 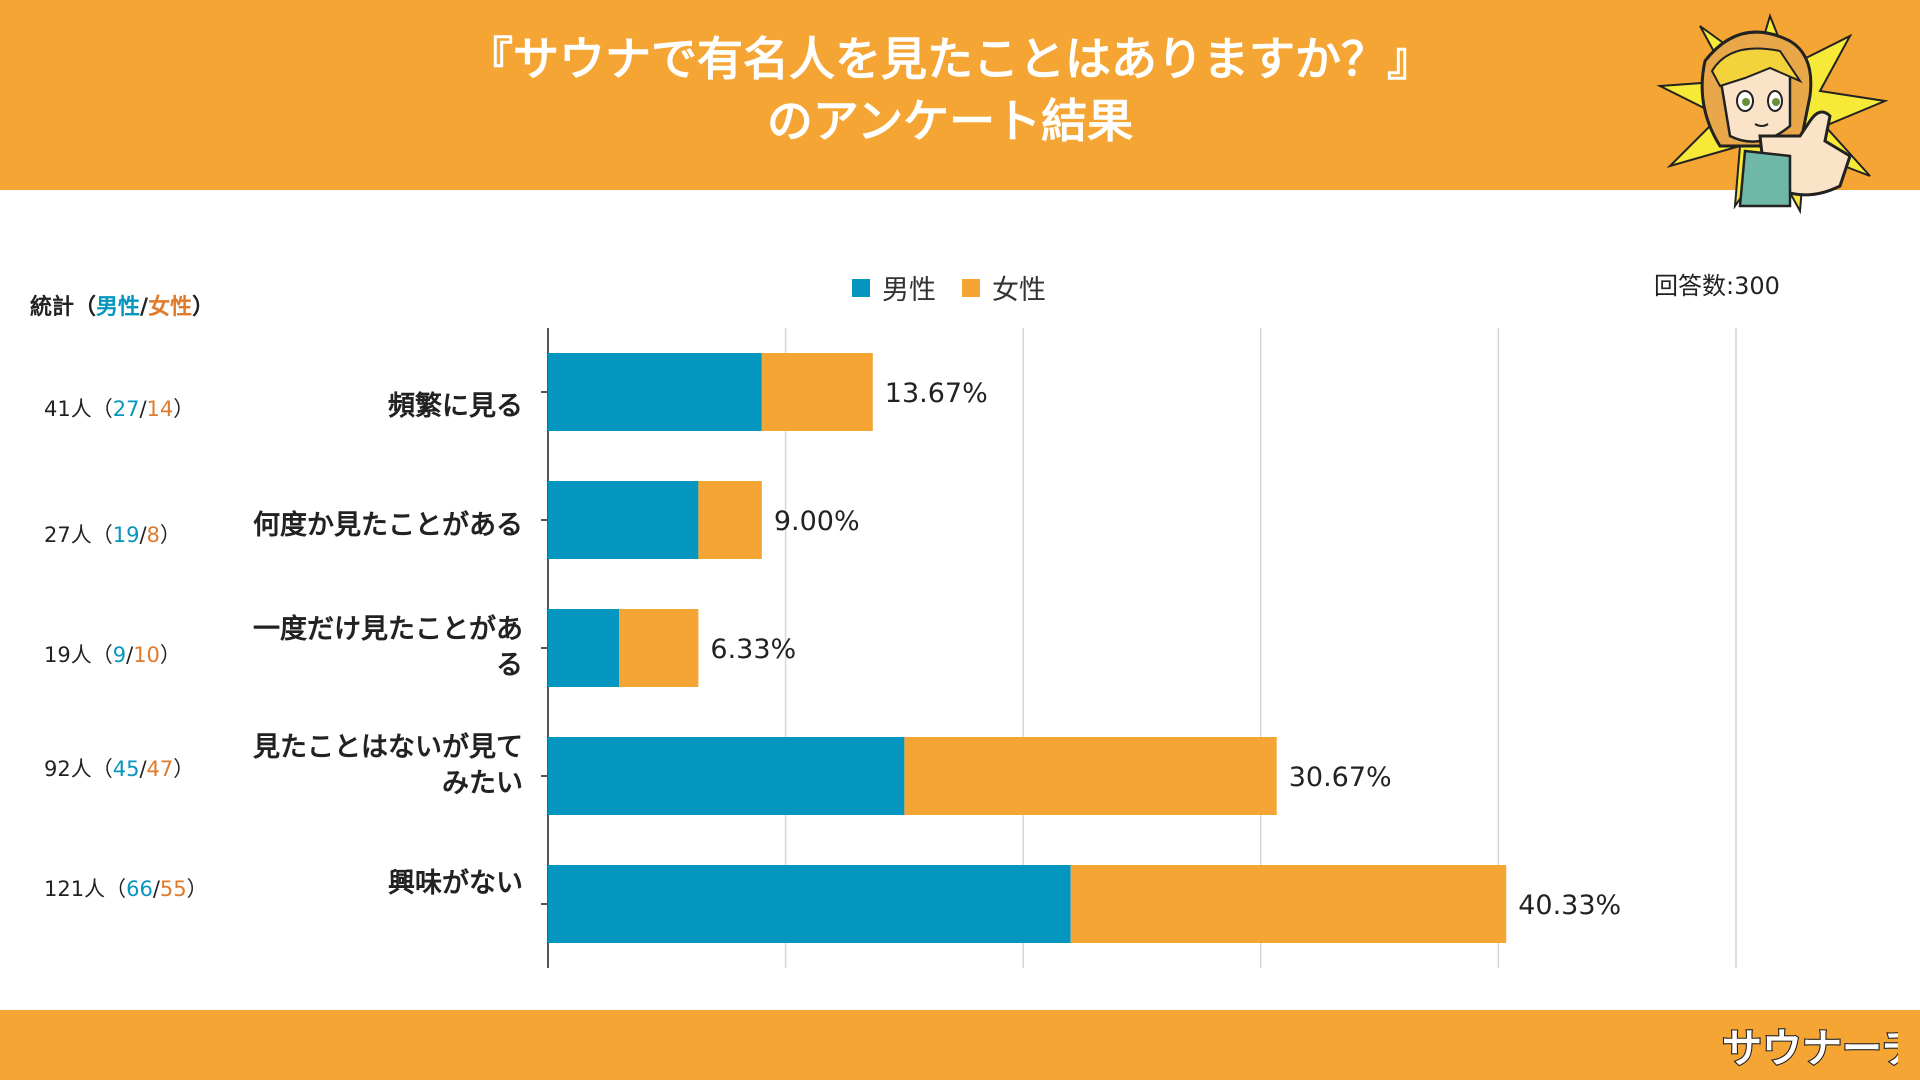 What do you see at coordinates (455, 883) in the screenshot?
I see `category-label-line: 興味がない` at bounding box center [455, 883].